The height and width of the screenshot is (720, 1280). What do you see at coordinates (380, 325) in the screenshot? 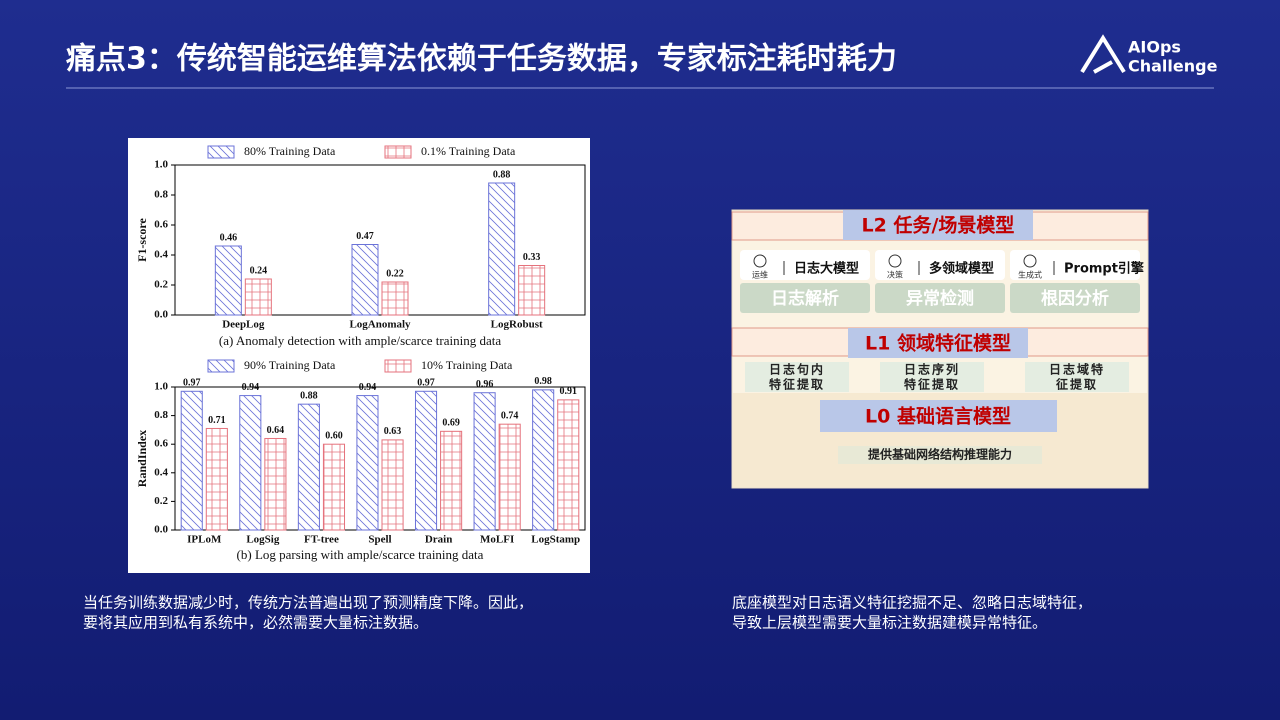
I see `x-tick-label: LogAnomaly` at bounding box center [380, 325].